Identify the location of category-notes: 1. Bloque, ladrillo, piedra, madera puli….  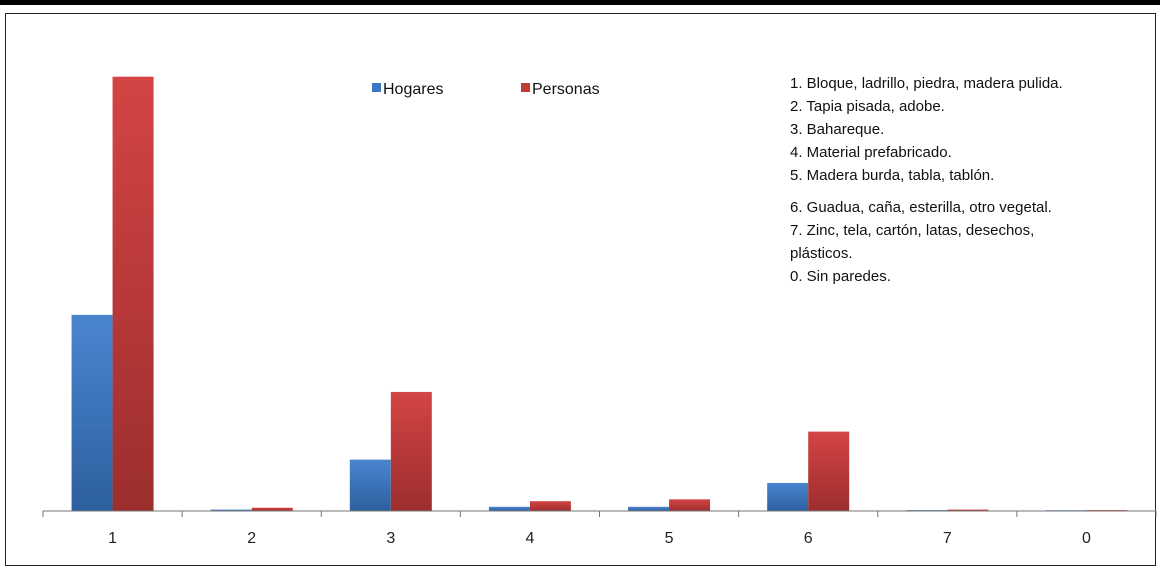
(926, 180).